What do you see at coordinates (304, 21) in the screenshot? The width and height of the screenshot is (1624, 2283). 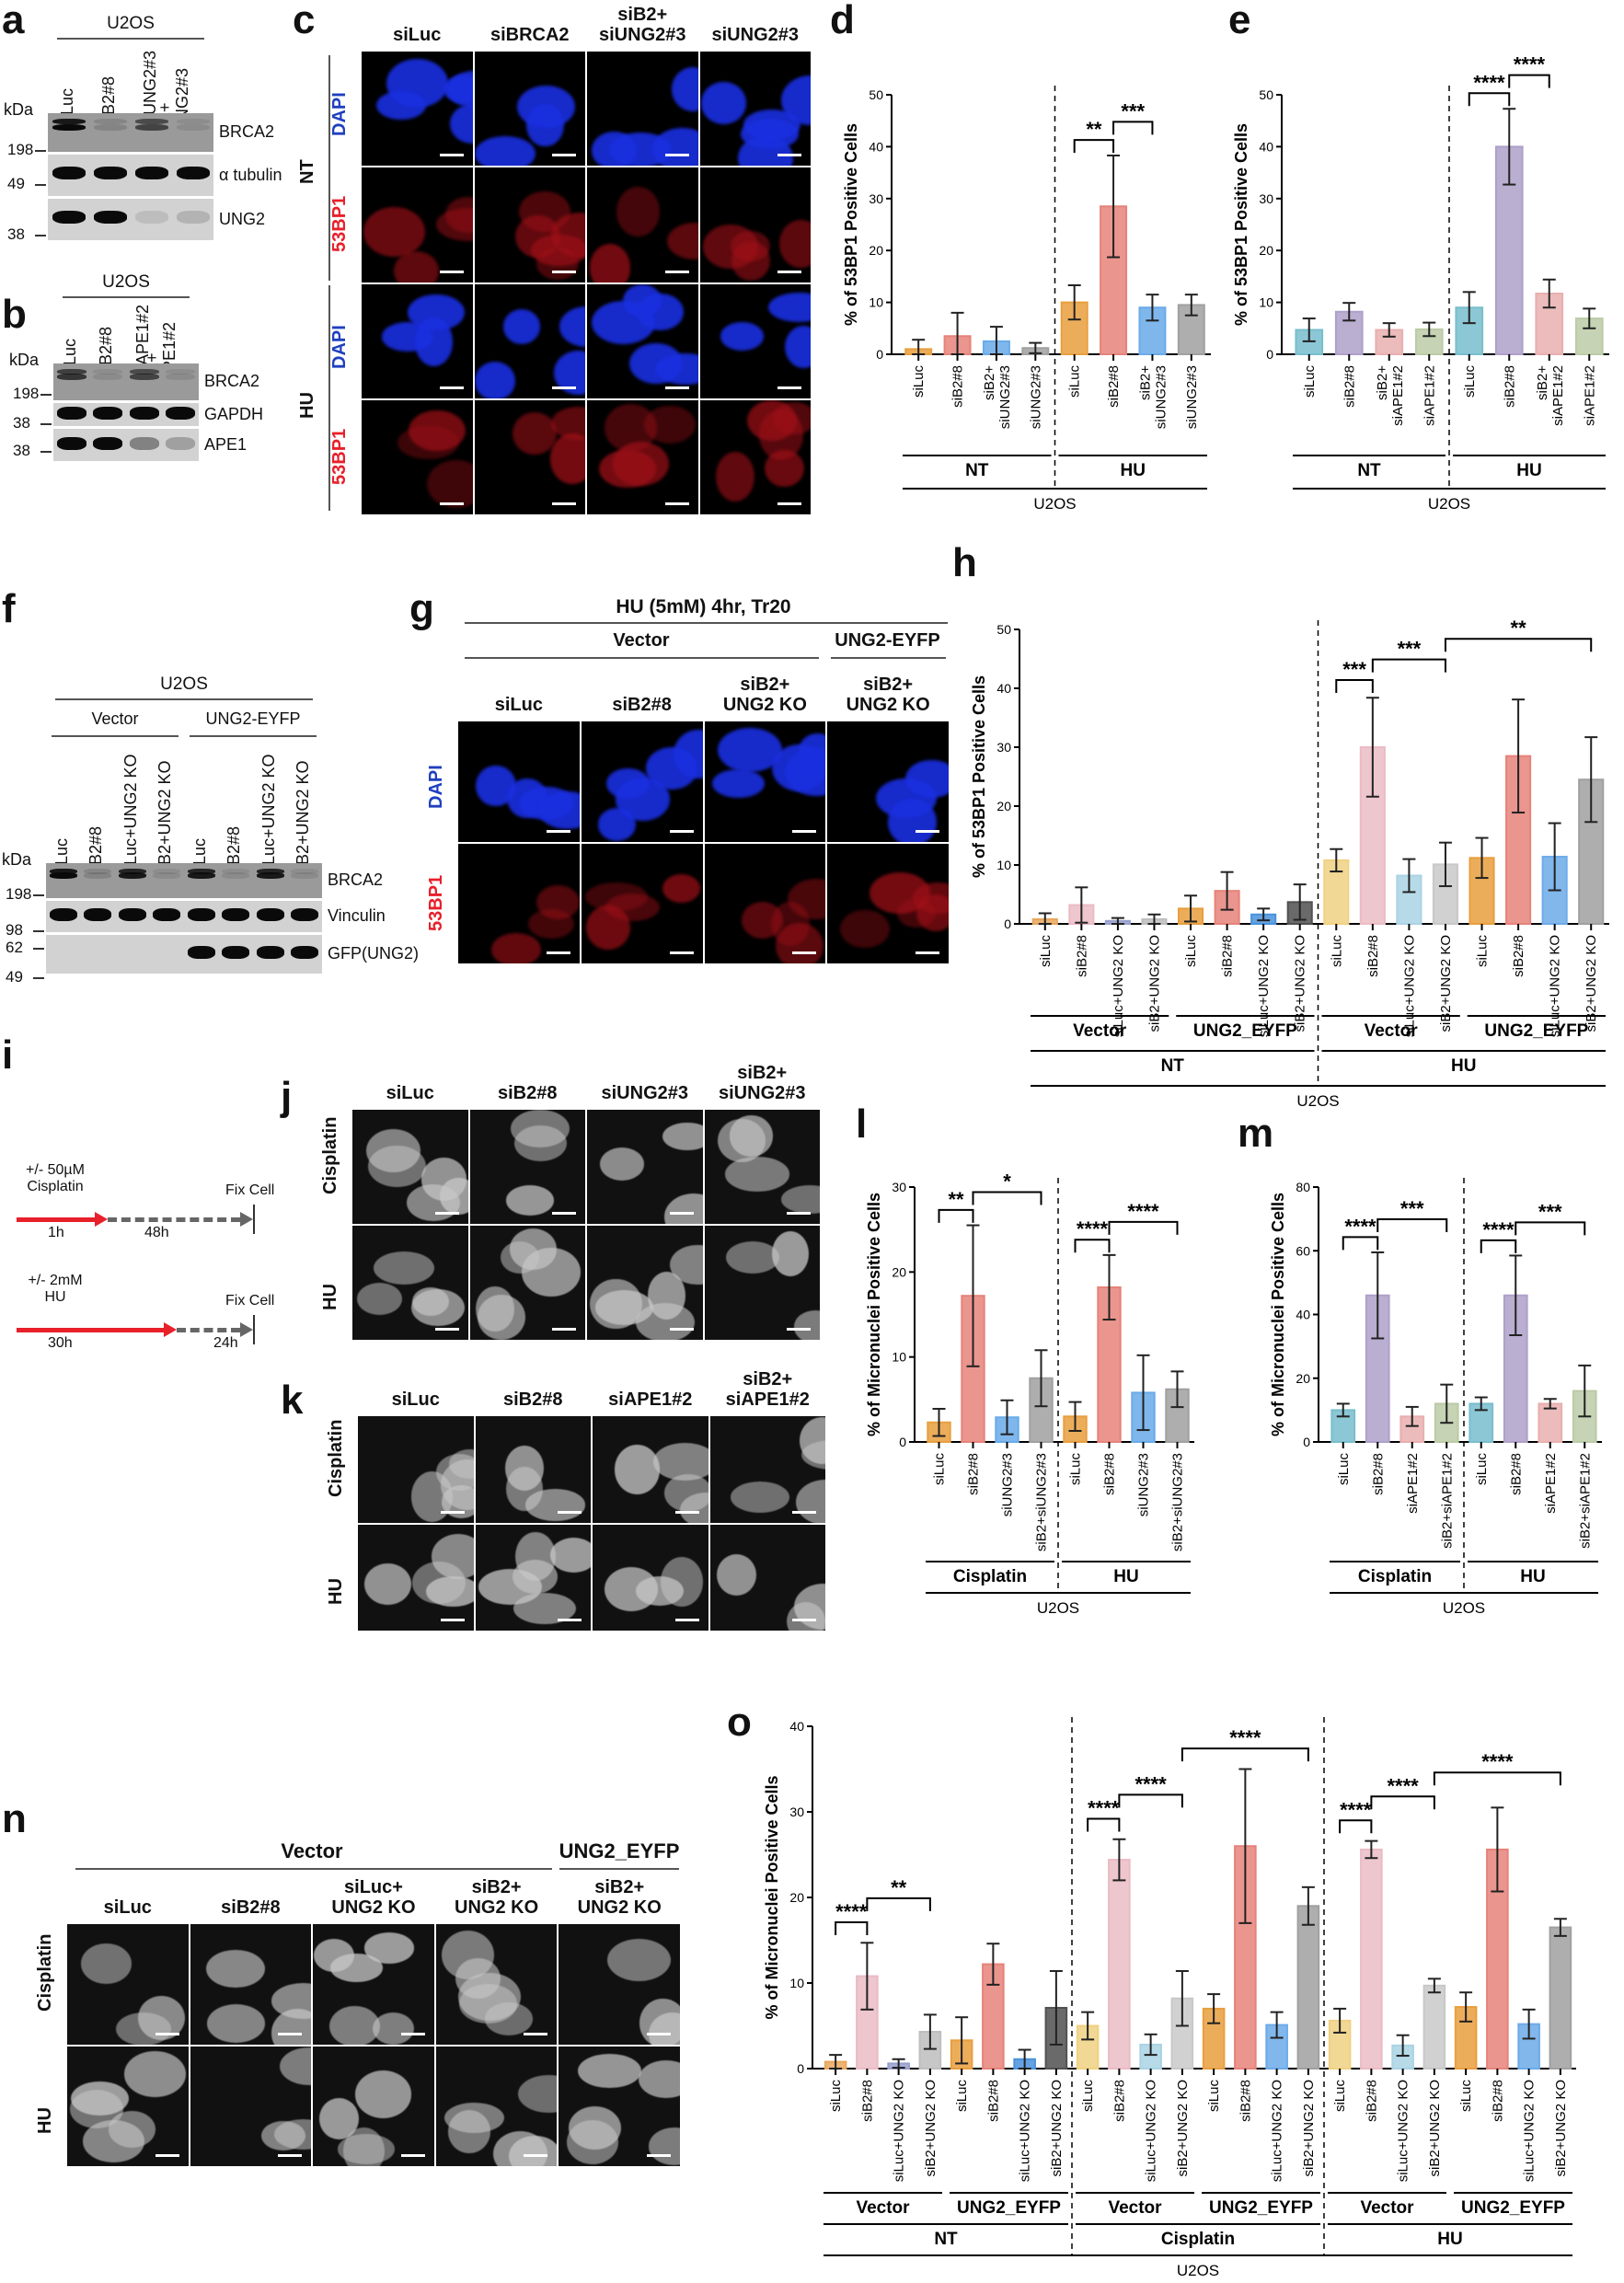 I see `panel-letter-c: c` at bounding box center [304, 21].